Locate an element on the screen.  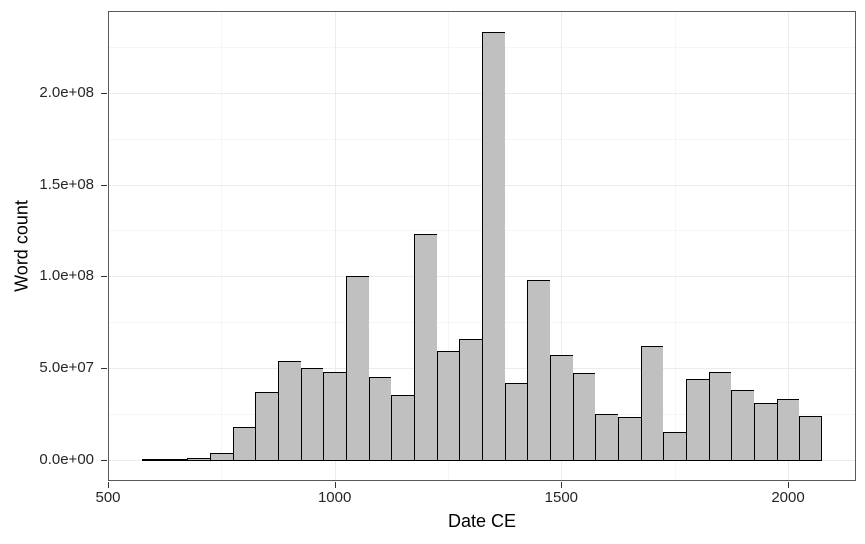
y-tick-label: 1.5e+08 is located at coordinates (66, 184).